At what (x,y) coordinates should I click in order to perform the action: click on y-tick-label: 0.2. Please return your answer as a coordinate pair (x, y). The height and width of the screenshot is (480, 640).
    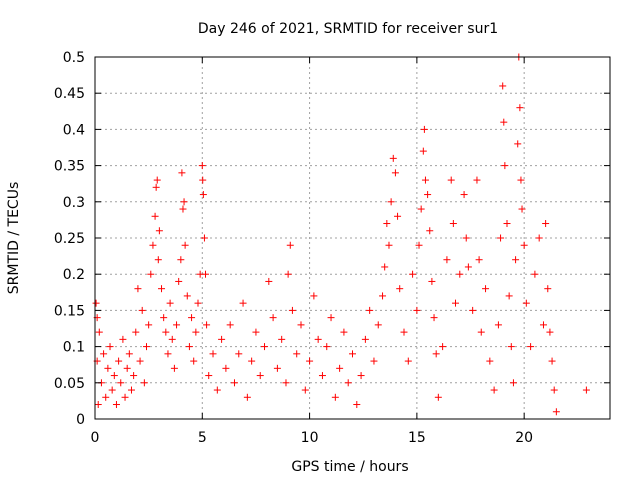
    Looking at the image, I should click on (74, 275).